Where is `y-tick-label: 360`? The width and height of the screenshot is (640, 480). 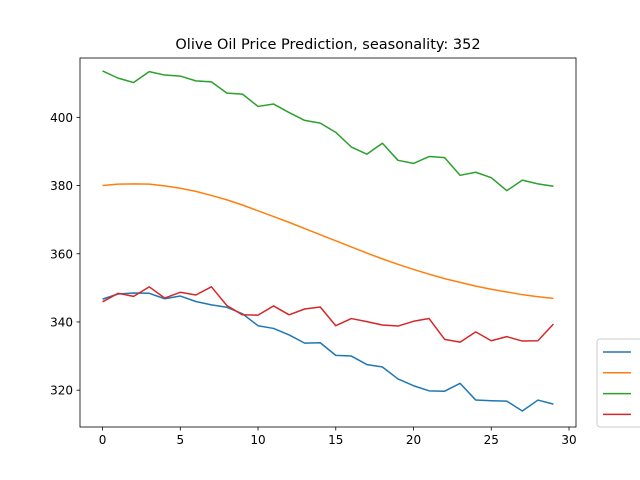 y-tick-label: 360 is located at coordinates (61, 254).